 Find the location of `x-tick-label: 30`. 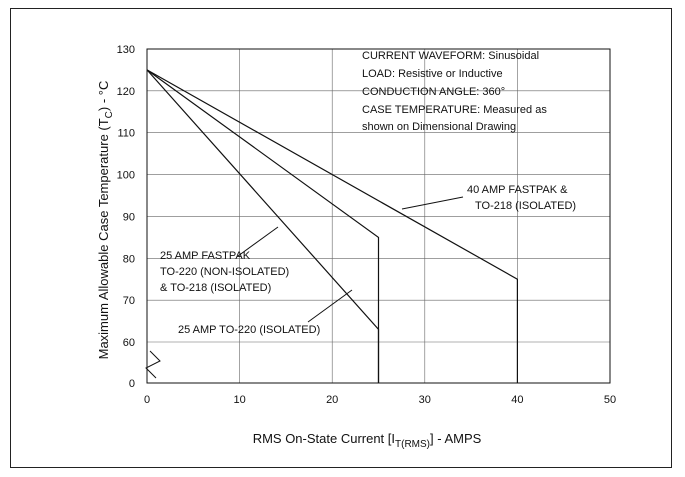

x-tick-label: 30 is located at coordinates (425, 400).